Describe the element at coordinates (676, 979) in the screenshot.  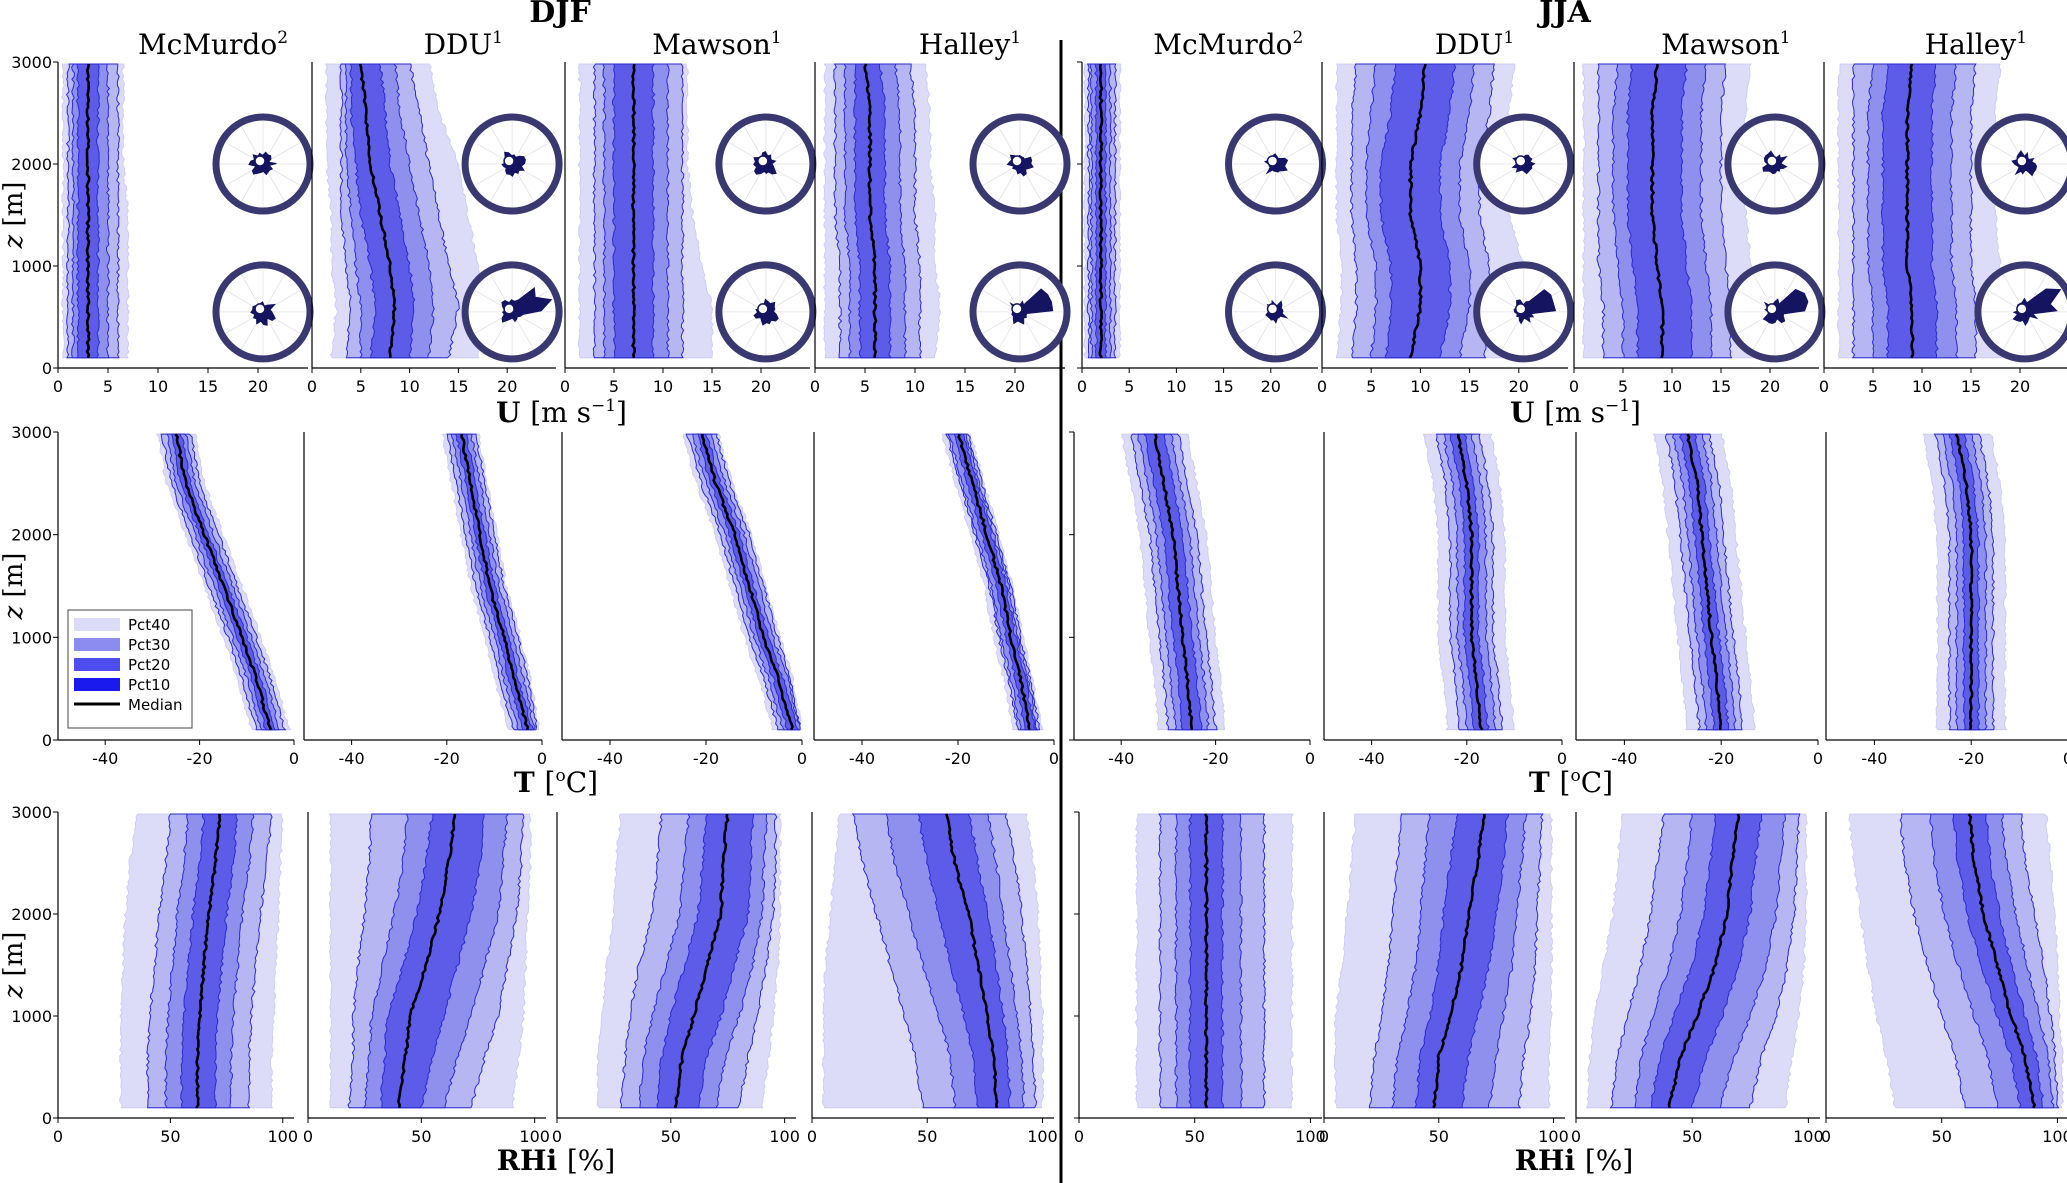
I see `panel-rhi-djf-mawson: 0 50 100` at that location.